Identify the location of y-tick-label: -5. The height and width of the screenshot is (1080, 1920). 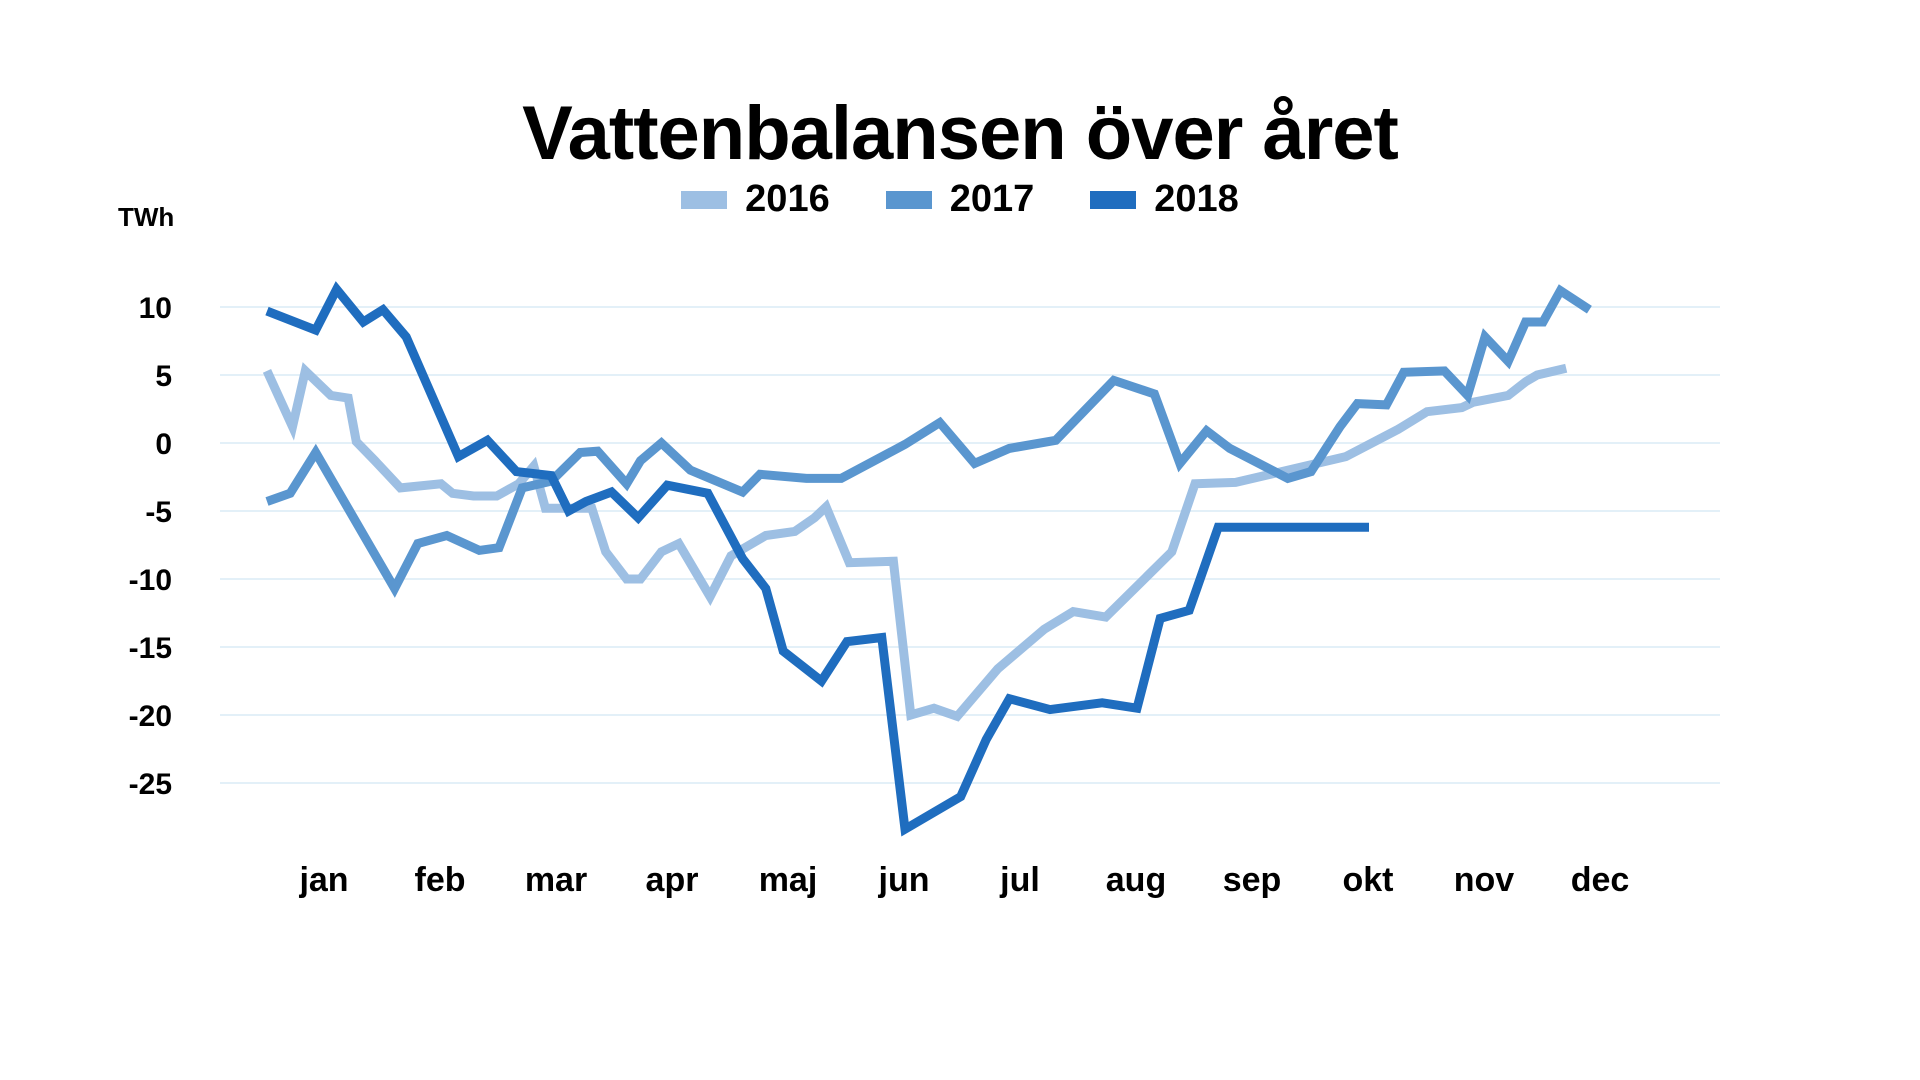
(158, 512).